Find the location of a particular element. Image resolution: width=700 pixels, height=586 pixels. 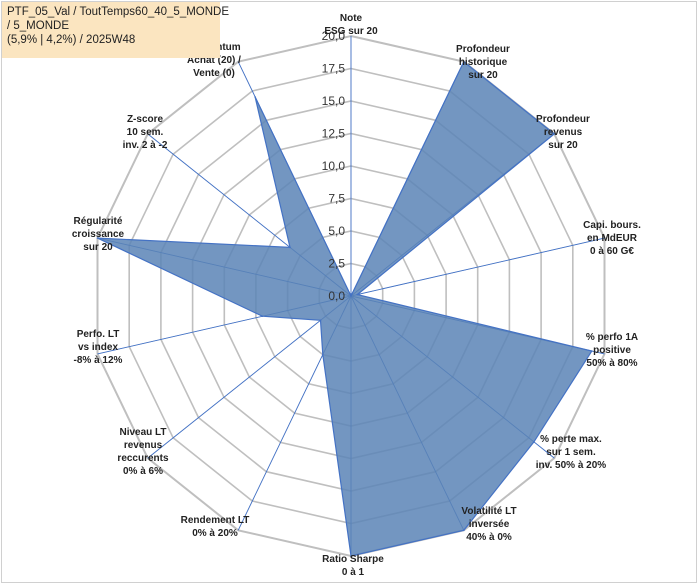

category-label-line: Z-score is located at coordinates (145, 119).